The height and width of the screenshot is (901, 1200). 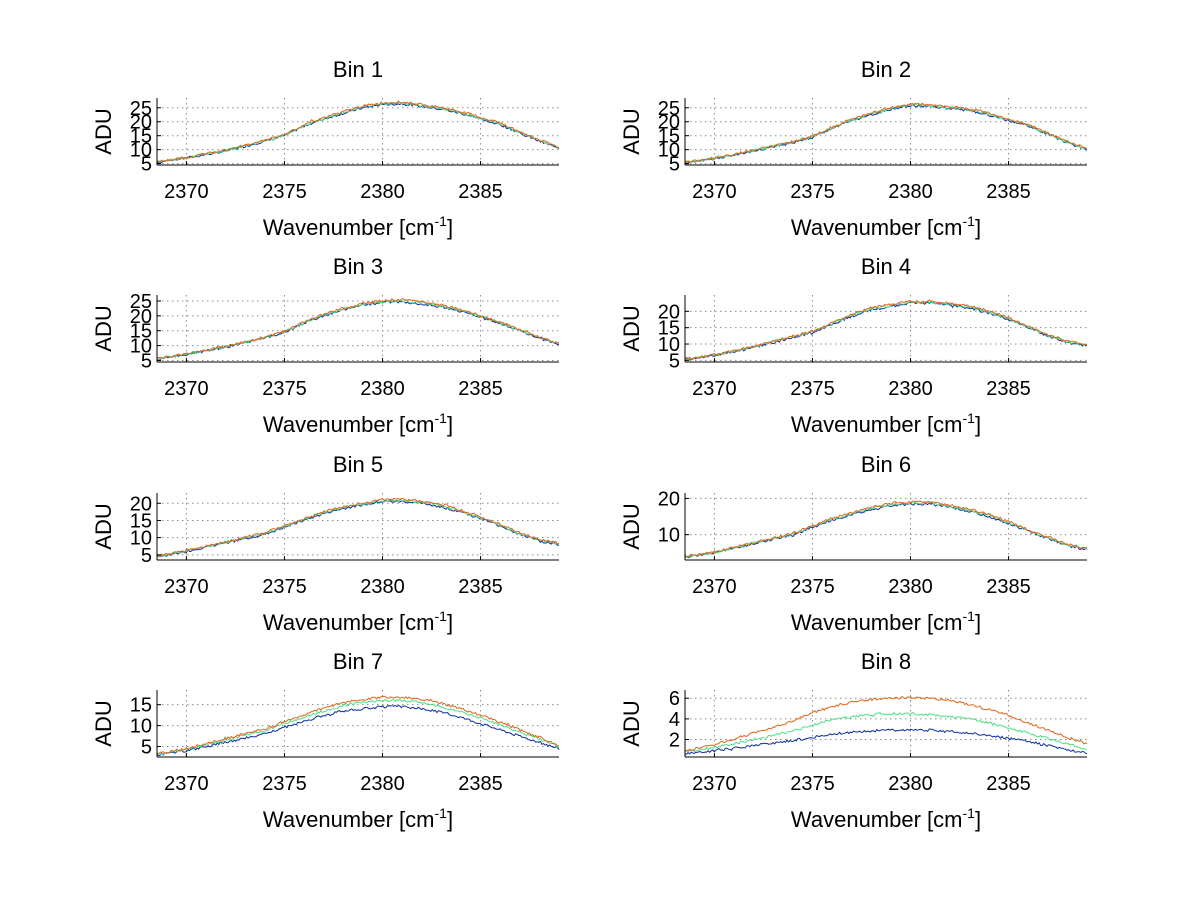 What do you see at coordinates (358, 266) in the screenshot?
I see `subplot-title: Bin 3` at bounding box center [358, 266].